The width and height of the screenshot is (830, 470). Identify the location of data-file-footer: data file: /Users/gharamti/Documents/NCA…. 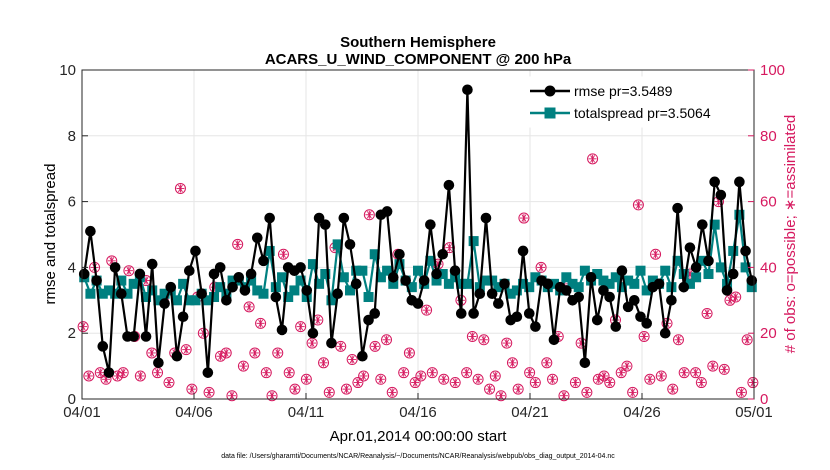
(418, 456).